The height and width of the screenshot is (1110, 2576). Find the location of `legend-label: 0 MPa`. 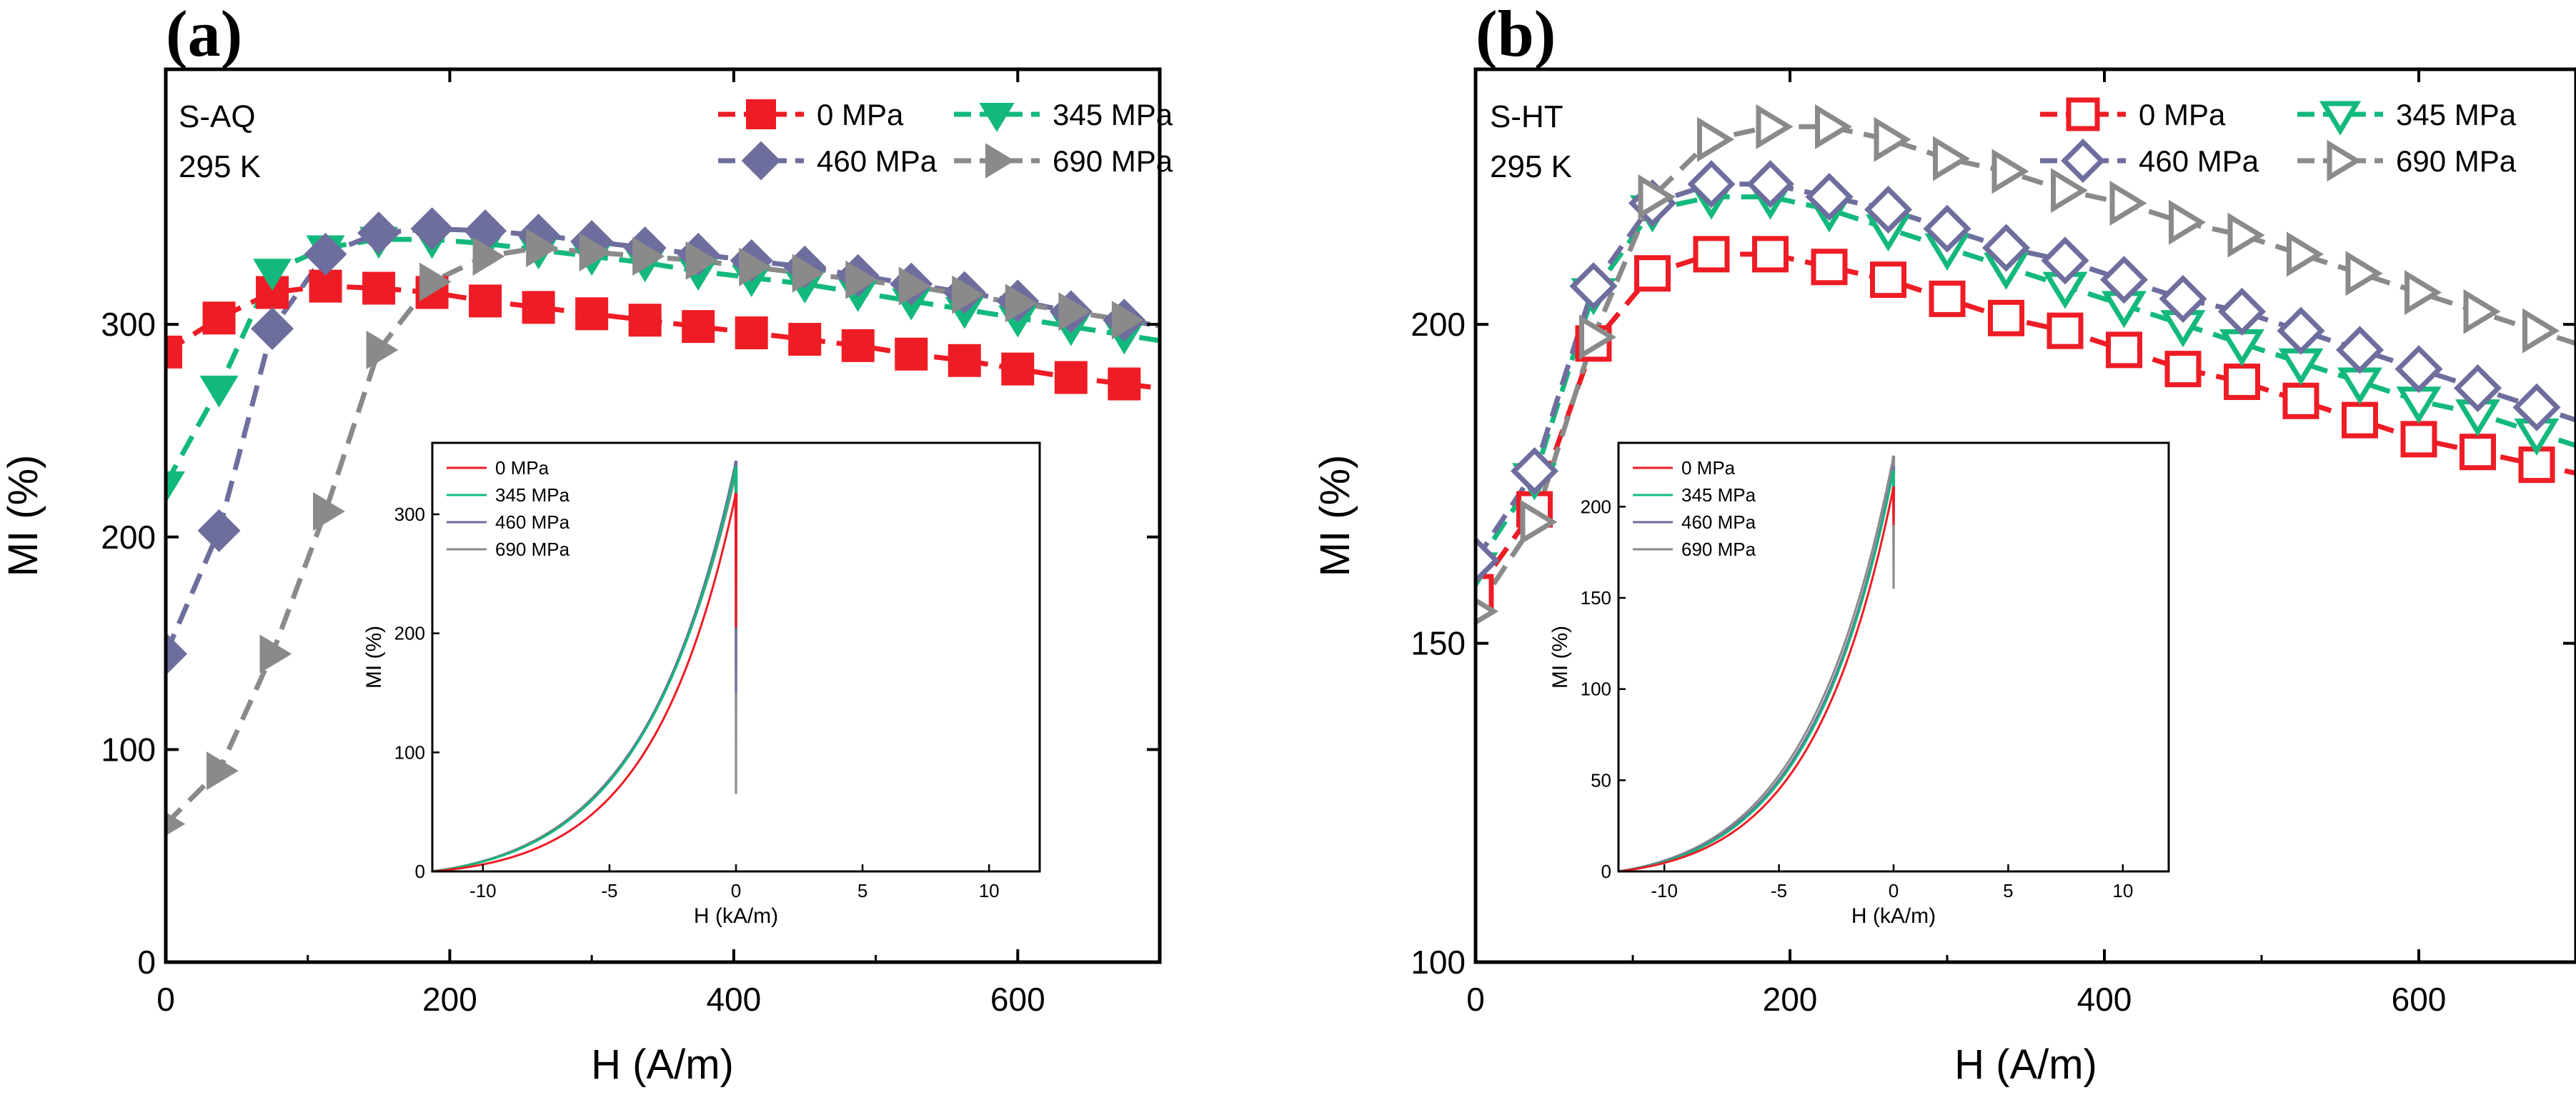

legend-label: 0 MPa is located at coordinates (860, 114).